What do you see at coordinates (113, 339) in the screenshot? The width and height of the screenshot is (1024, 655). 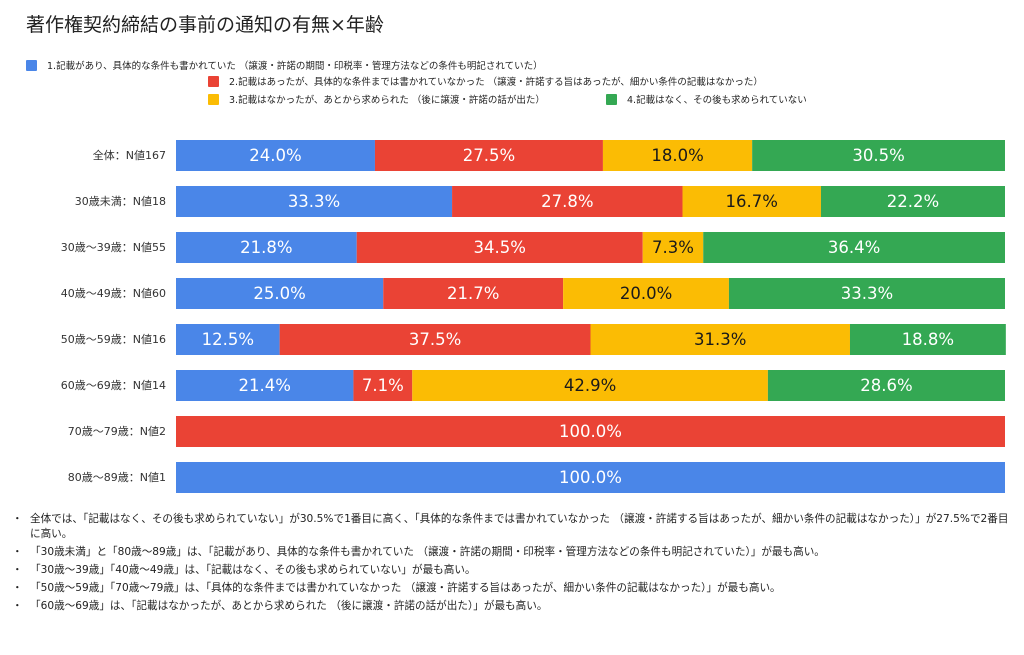 I see `category-label: 50歳〜59歳：N値16` at bounding box center [113, 339].